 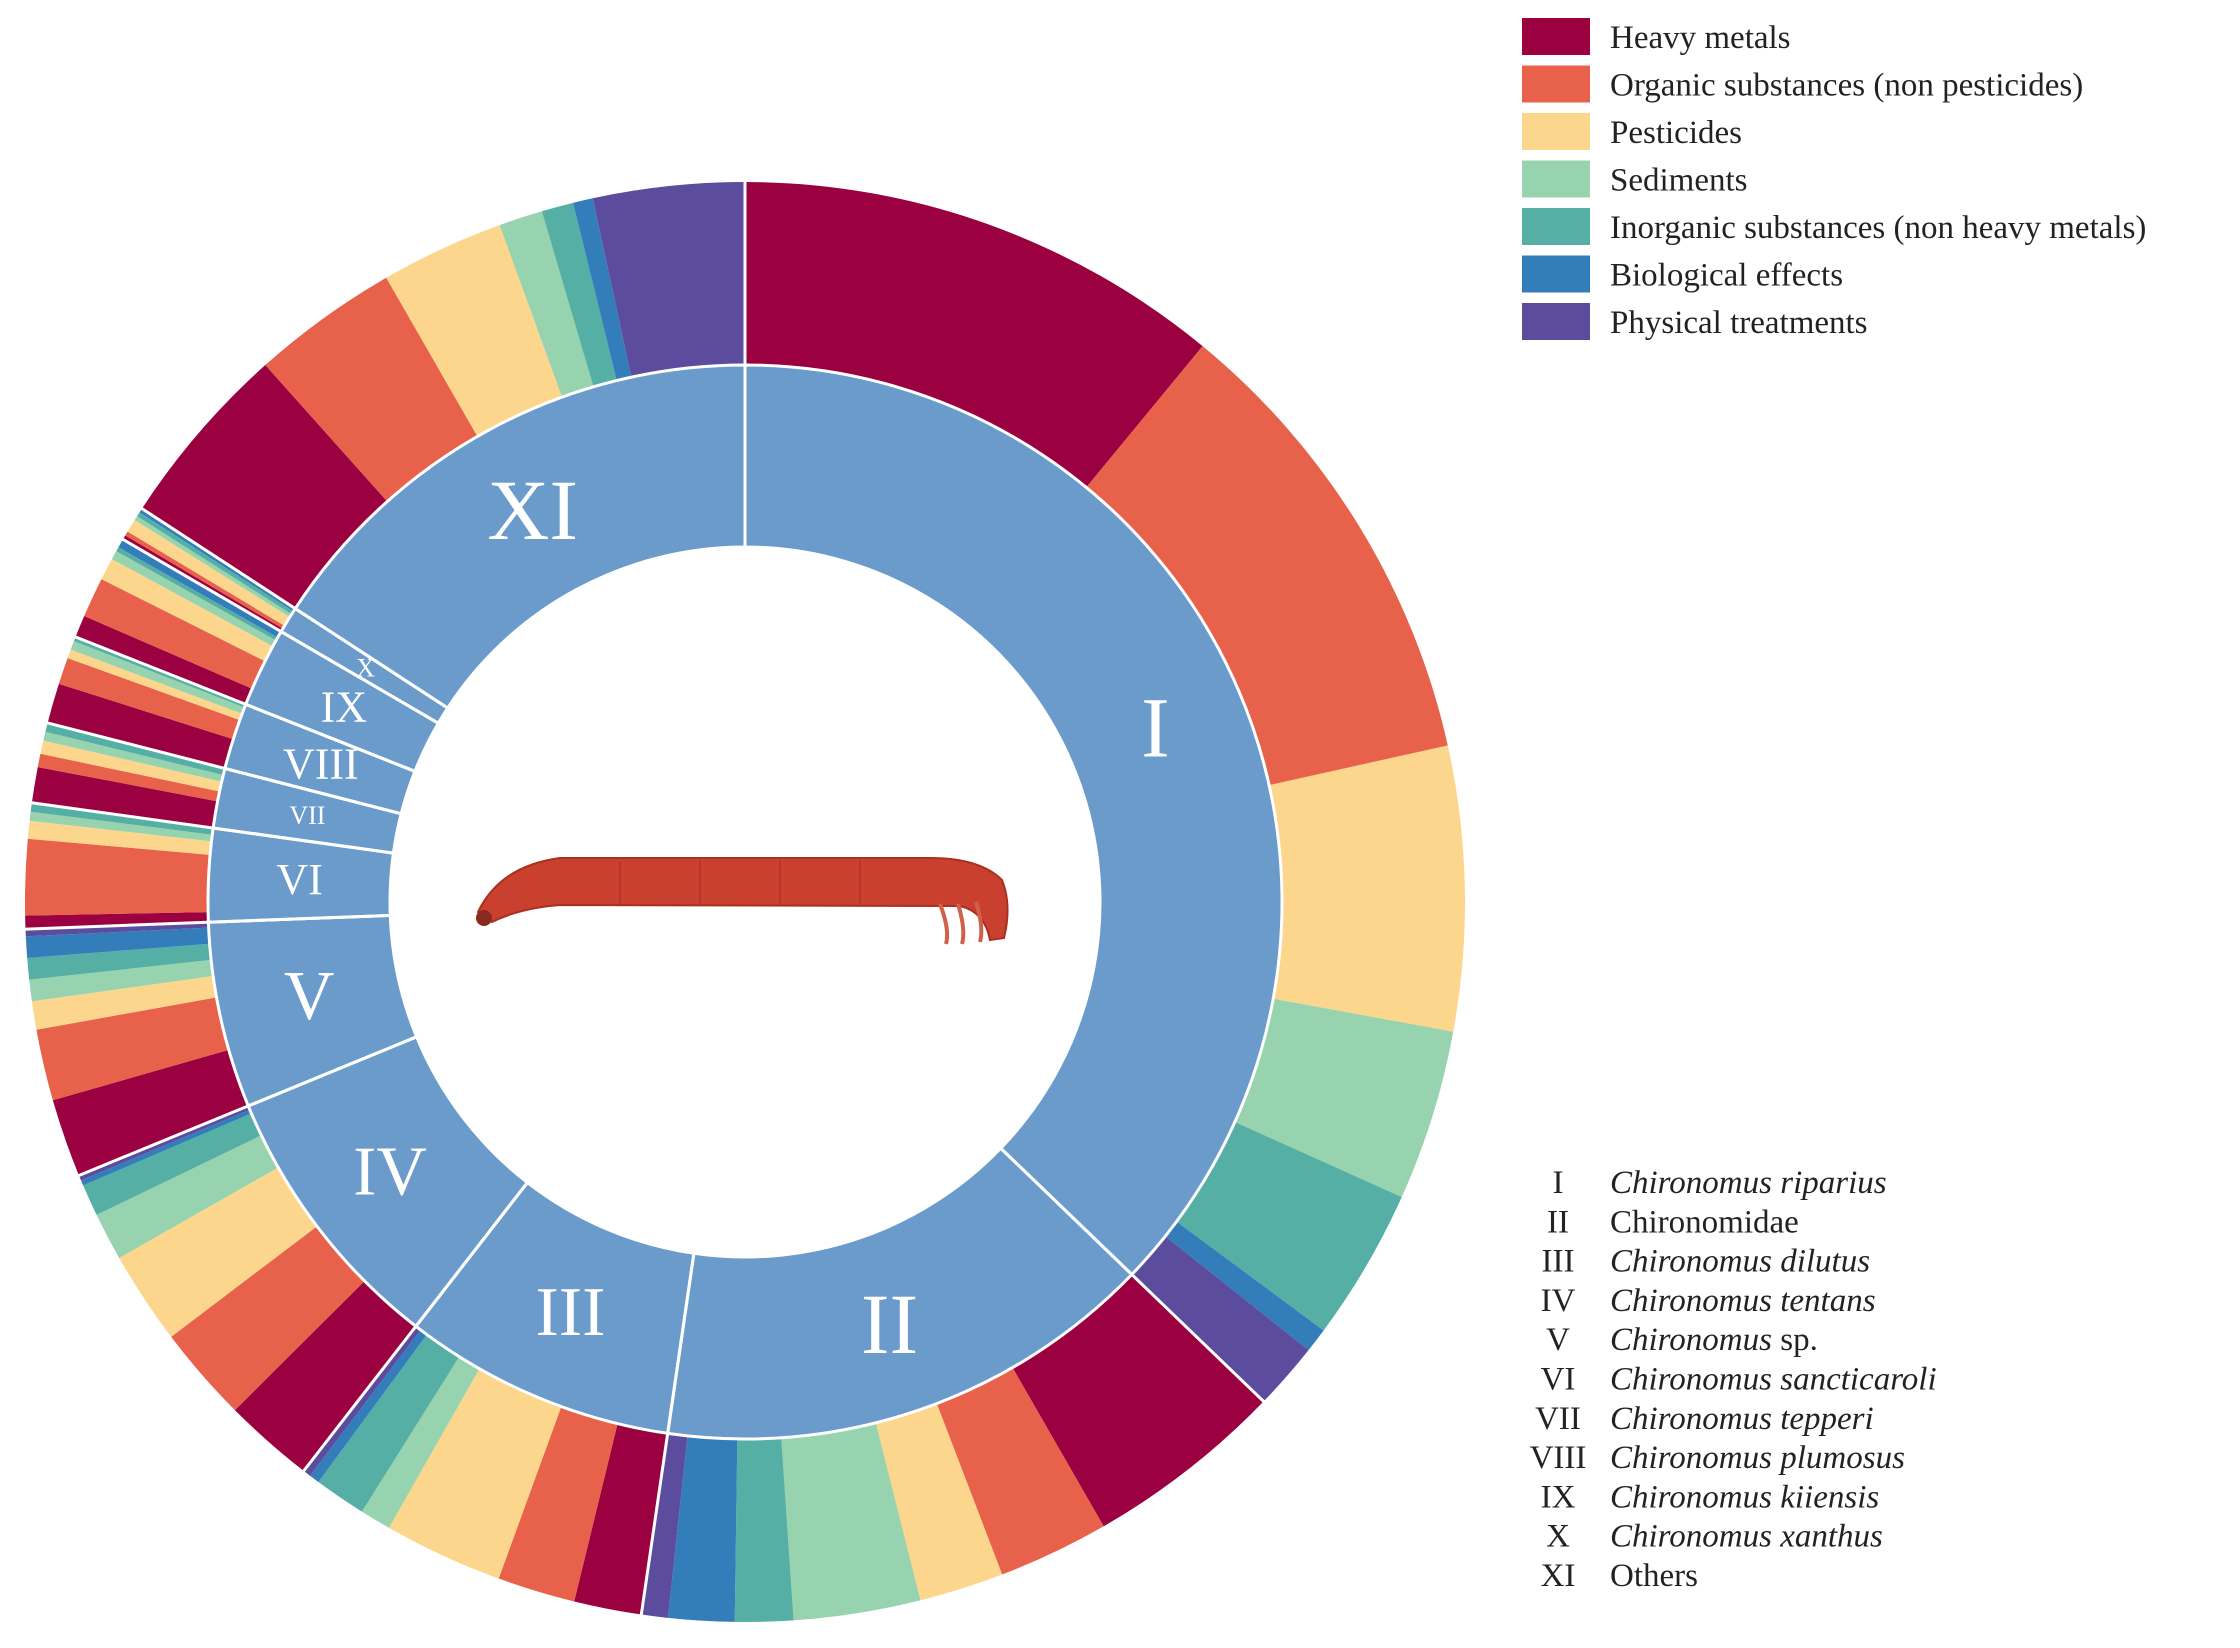 What do you see at coordinates (1740, 1262) in the screenshot?
I see `species-key-name-III: Chironomus dilutus` at bounding box center [1740, 1262].